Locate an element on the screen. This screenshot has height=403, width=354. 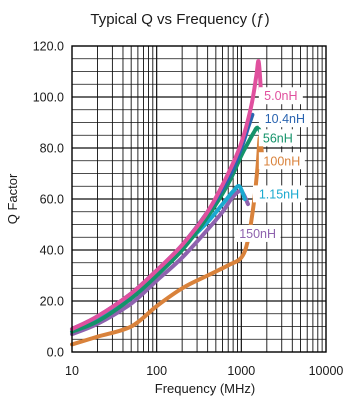
x-tick-label: 10000 is located at coordinates (326, 371).